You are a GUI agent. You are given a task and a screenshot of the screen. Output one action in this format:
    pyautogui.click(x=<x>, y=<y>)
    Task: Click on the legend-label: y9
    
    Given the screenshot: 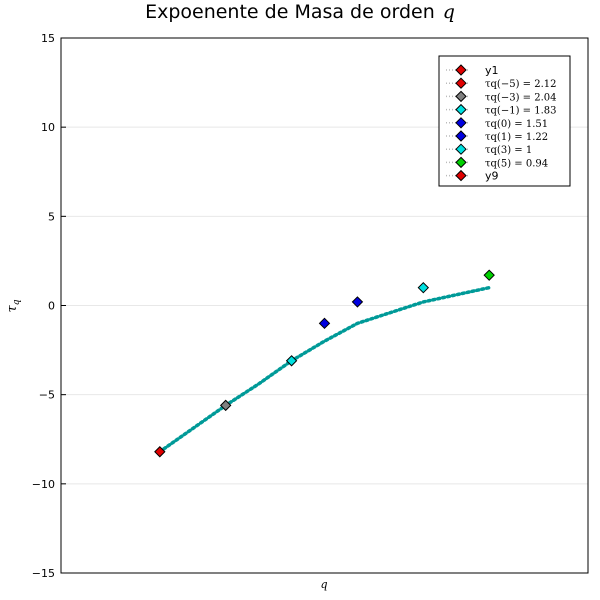 What is the action you would take?
    pyautogui.click(x=492, y=176)
    